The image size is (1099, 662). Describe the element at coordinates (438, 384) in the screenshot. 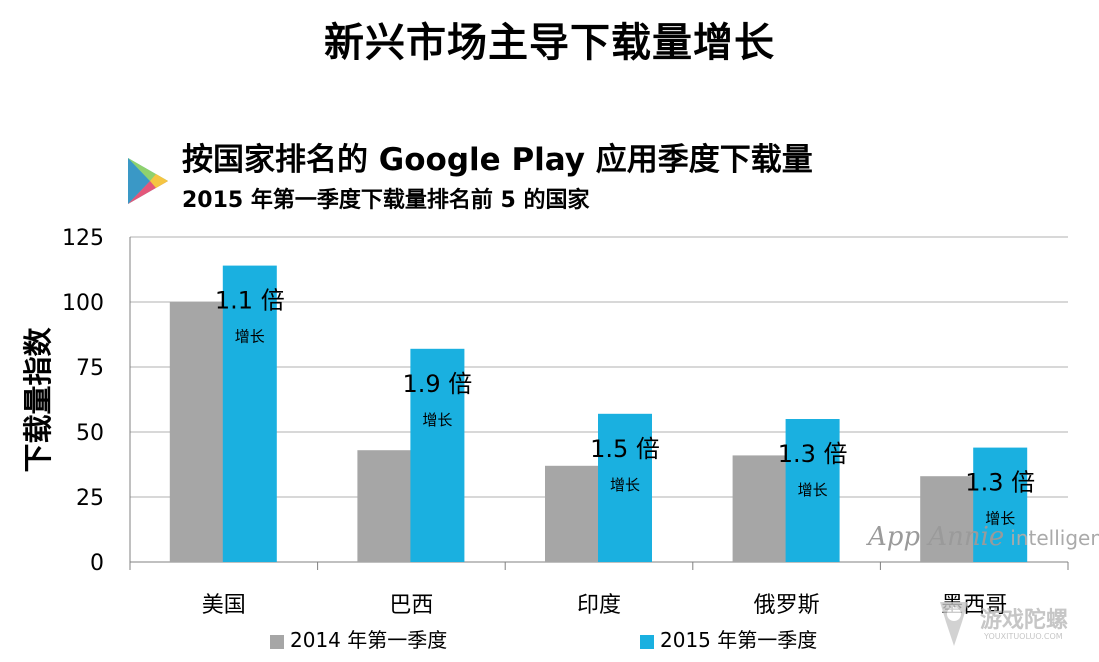

I see `growth-multiplier-label: 1.9 倍` at that location.